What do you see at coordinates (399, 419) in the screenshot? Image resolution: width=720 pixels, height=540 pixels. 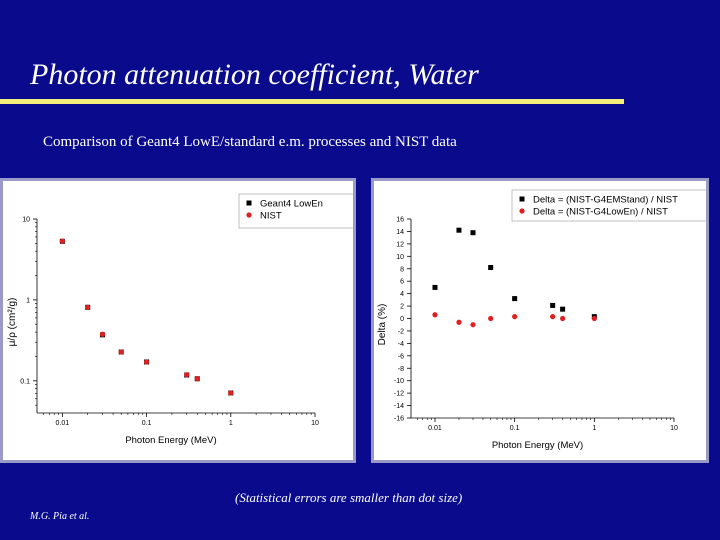 I see `y-tick-label: -16` at bounding box center [399, 419].